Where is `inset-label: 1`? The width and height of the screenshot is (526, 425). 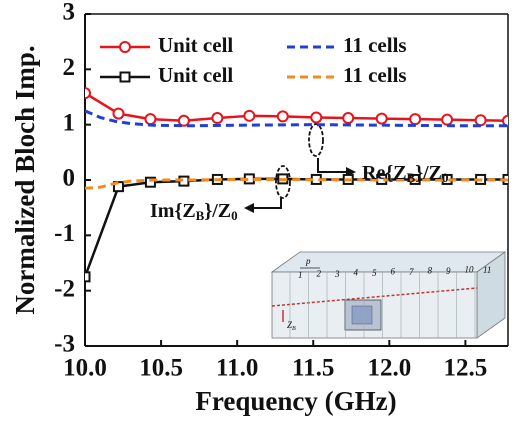 inset-label: 1 is located at coordinates (300, 275).